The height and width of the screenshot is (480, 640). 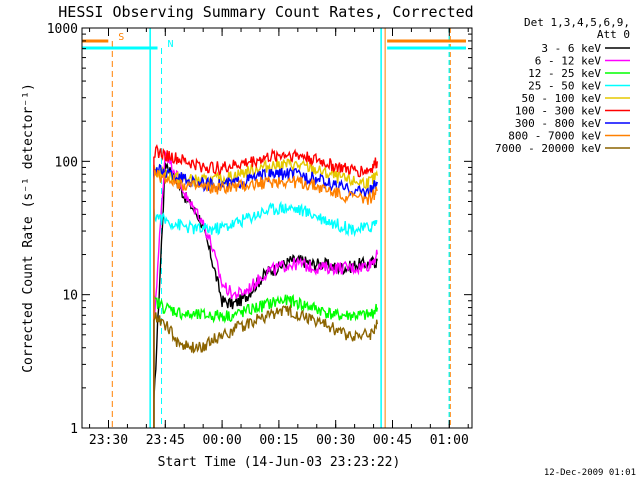 I want to click on x-tick-label: 00:30, so click(x=335, y=440).